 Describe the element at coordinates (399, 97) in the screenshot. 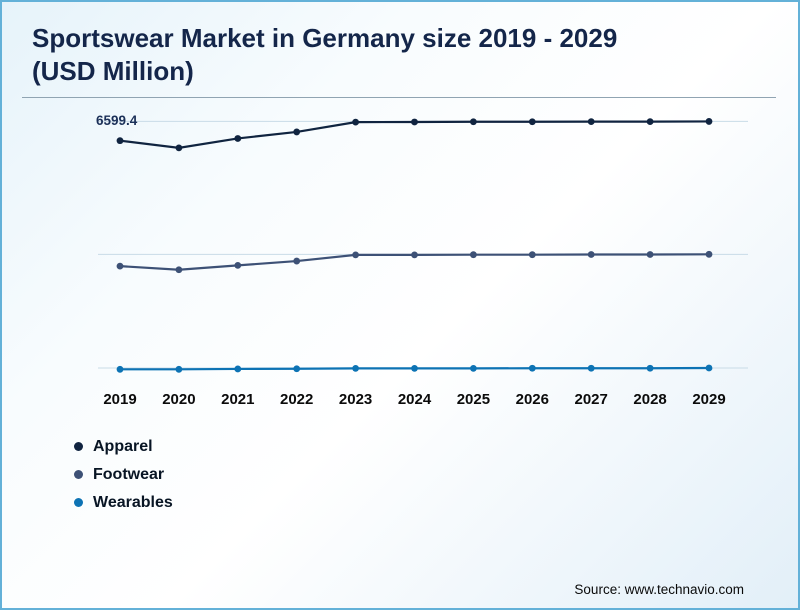

I see `title-divider` at that location.